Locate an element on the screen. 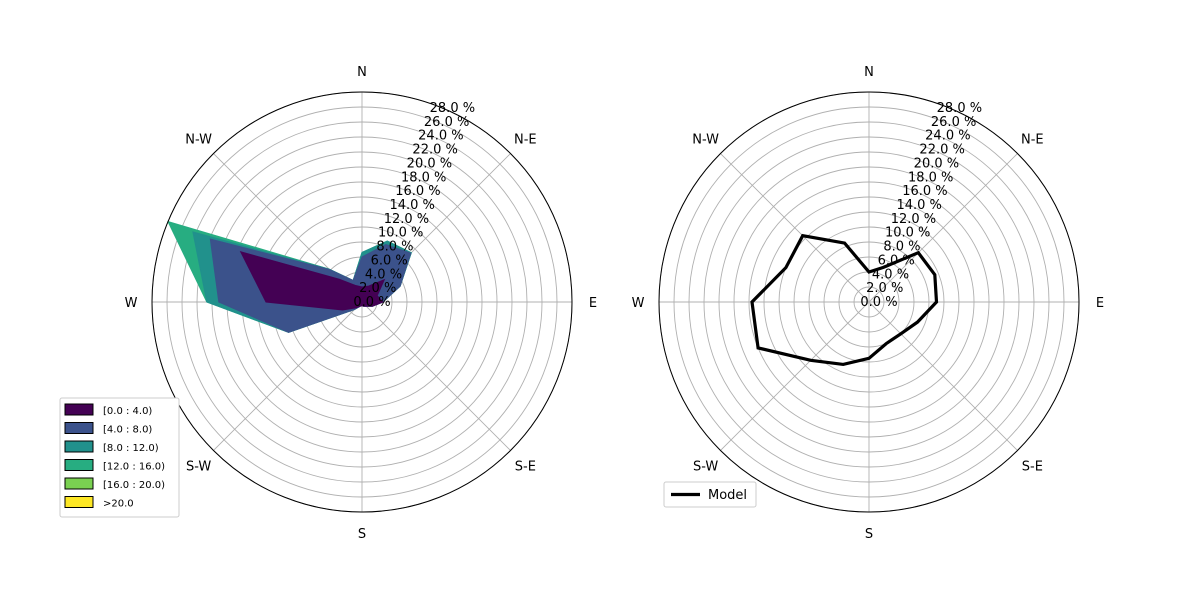 This screenshot has height=600, width=1200. legend: Model is located at coordinates (710, 494).